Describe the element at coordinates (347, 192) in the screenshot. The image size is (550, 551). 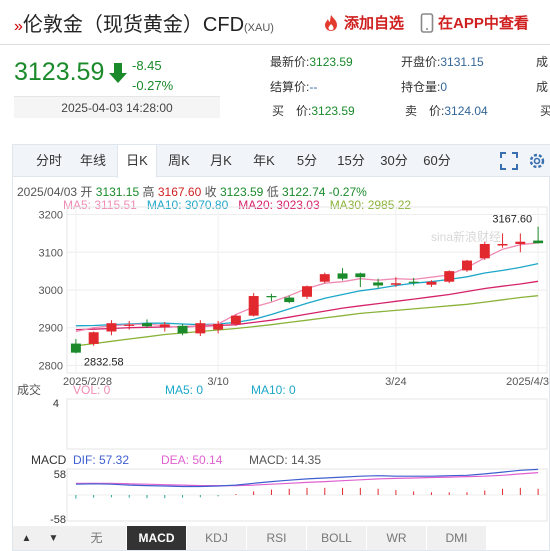
I see `legend-pct: -0.27%` at that location.